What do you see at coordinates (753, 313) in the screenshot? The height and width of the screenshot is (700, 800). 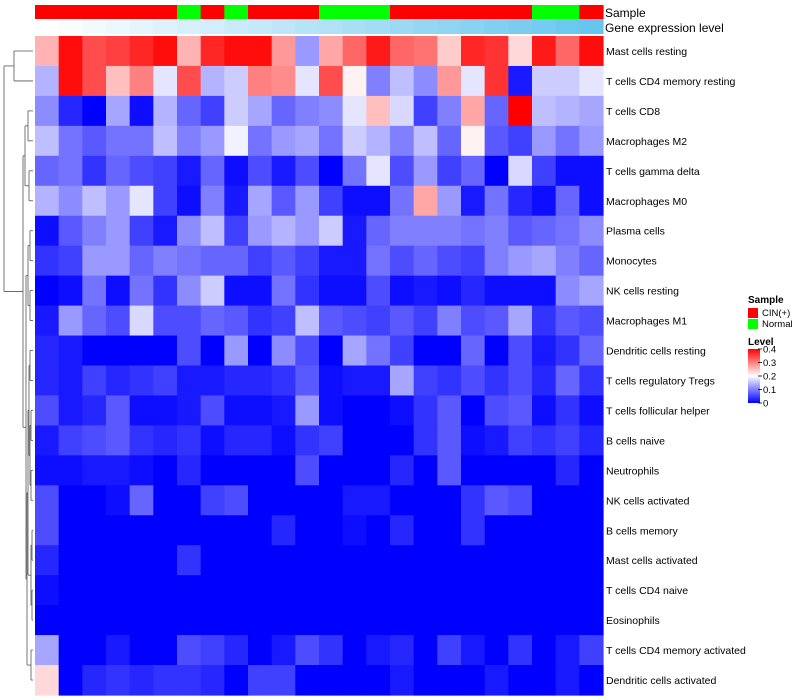 I see `legend-cin-swatch` at bounding box center [753, 313].